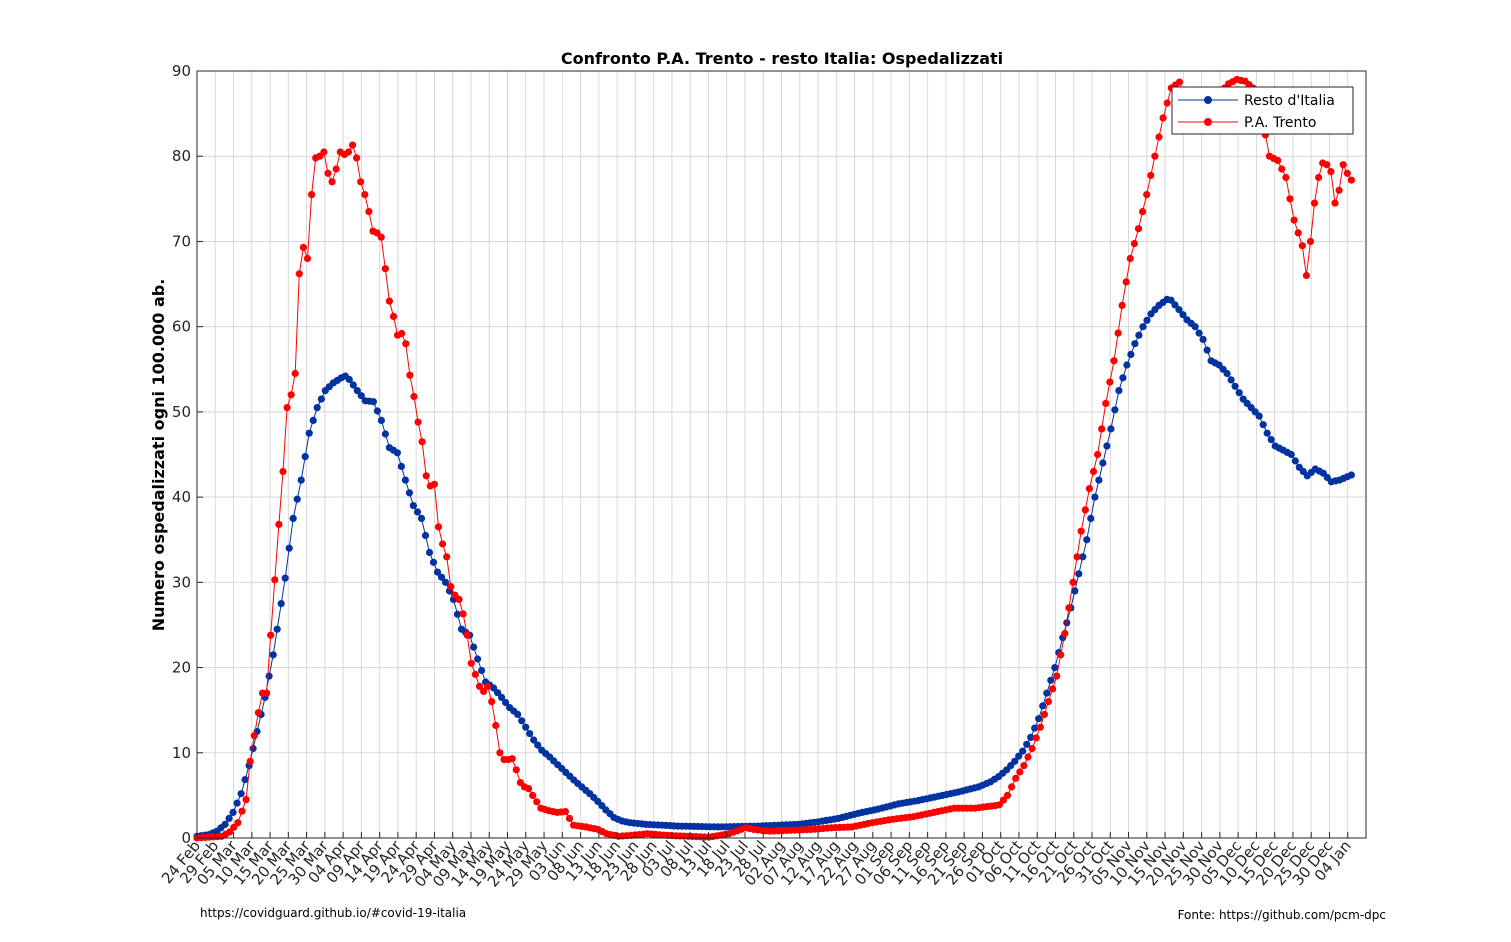 This screenshot has height=942, width=1511. Describe the element at coordinates (1289, 101) in the screenshot. I see `legend-label-resto: Resto d'Italia` at that location.